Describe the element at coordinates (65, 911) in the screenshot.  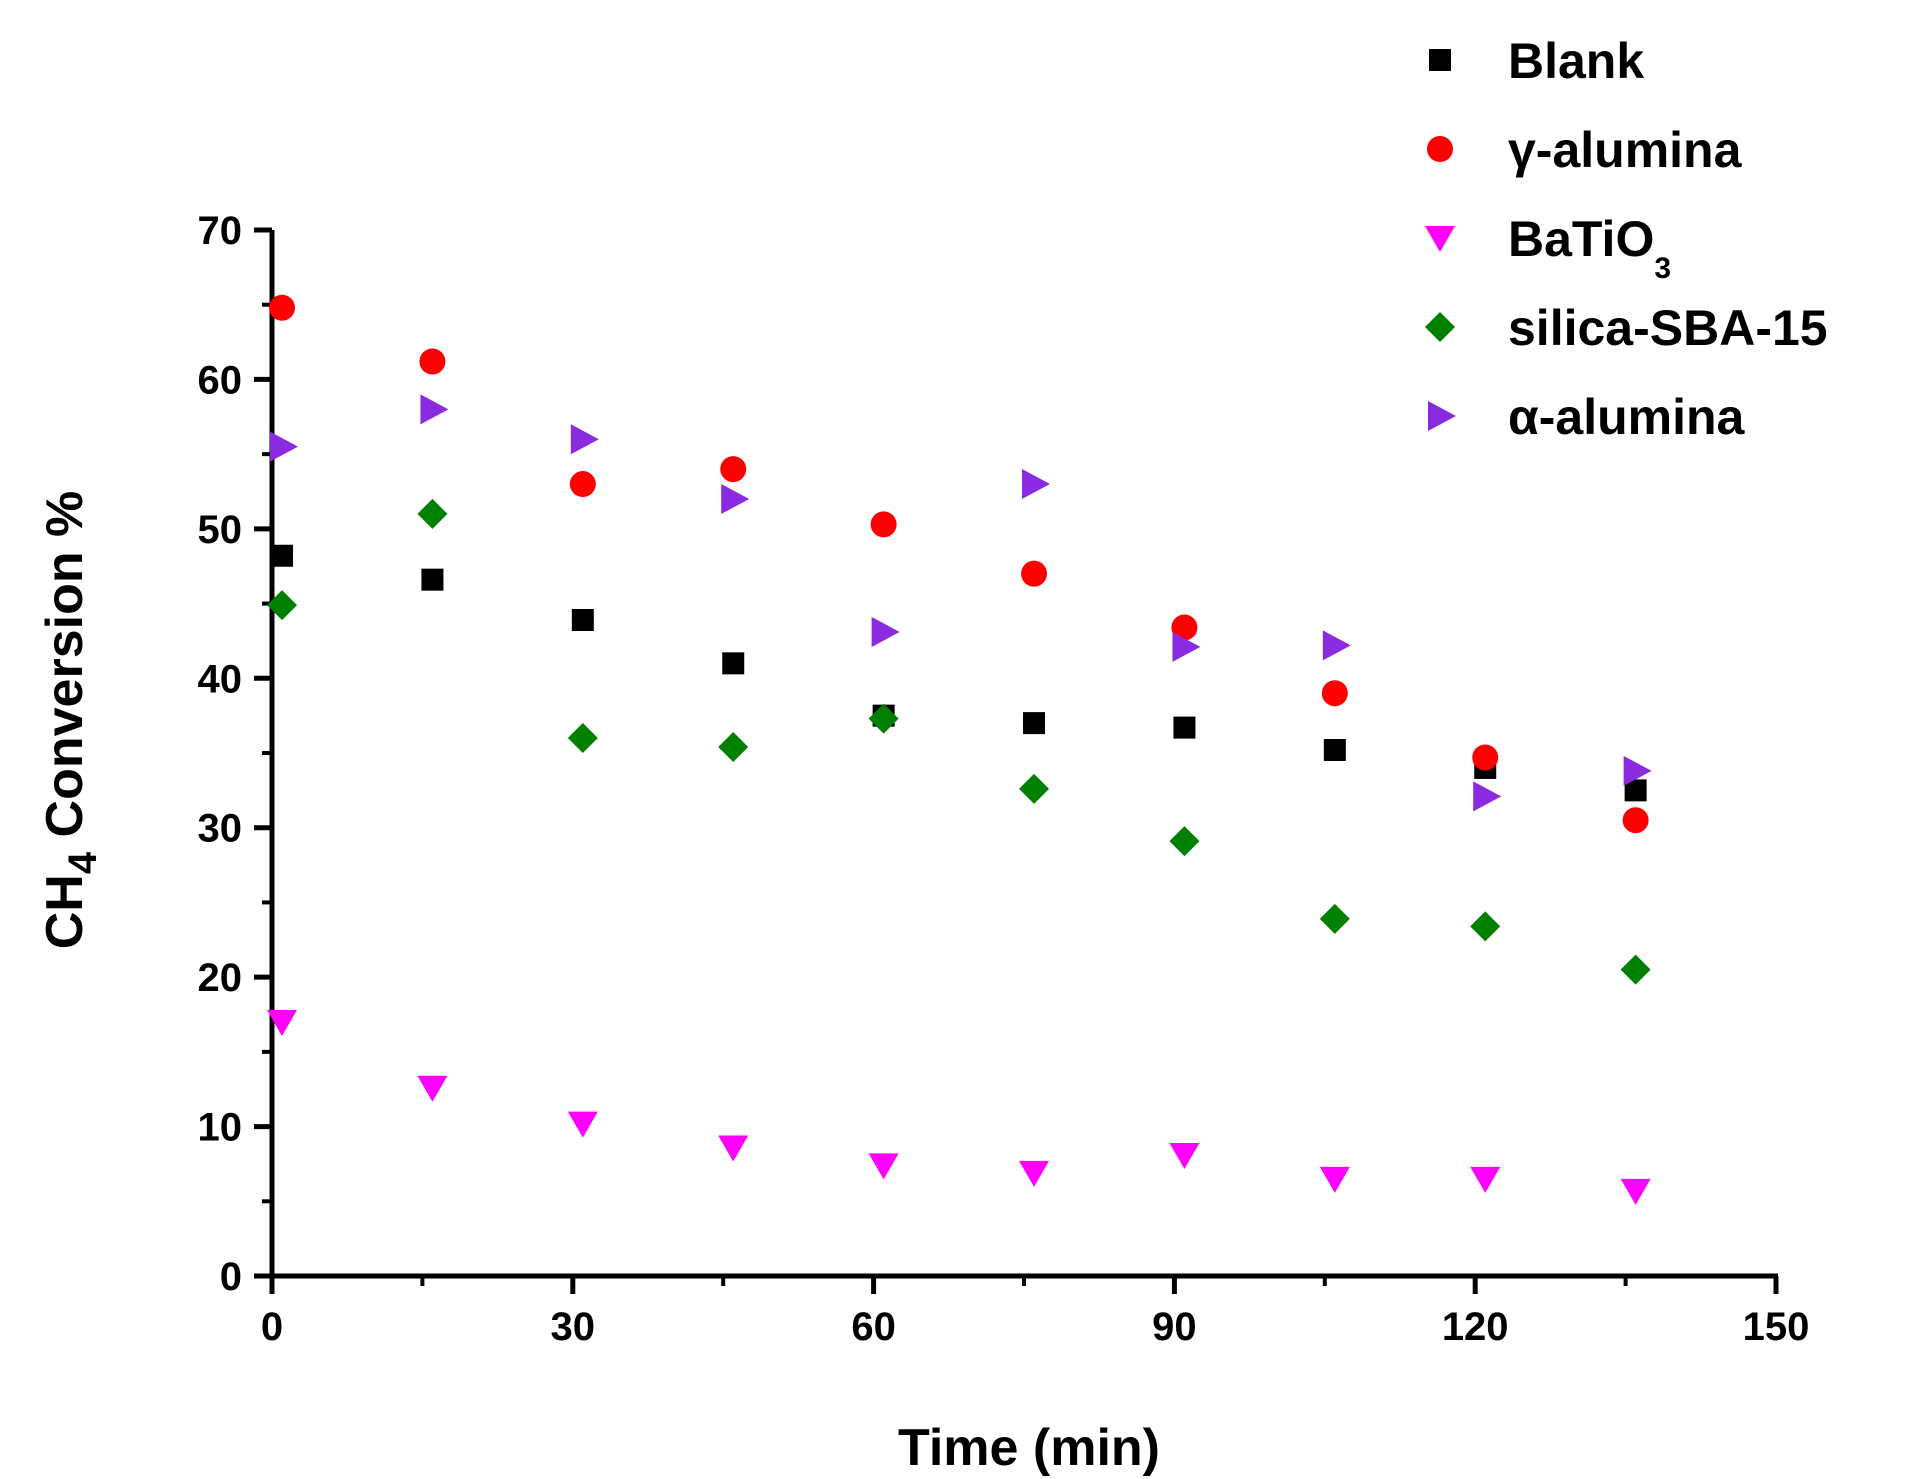
I see `y-axis-title-part: CH` at that location.